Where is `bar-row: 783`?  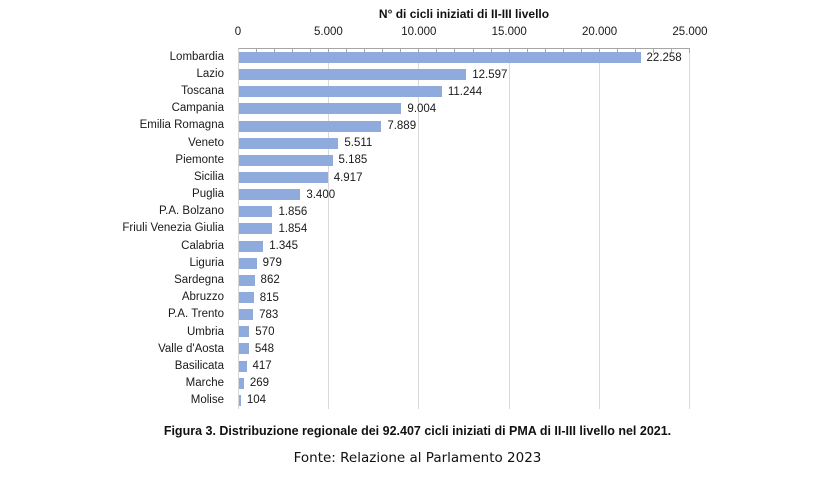
bar-row: 783 is located at coordinates (464, 314).